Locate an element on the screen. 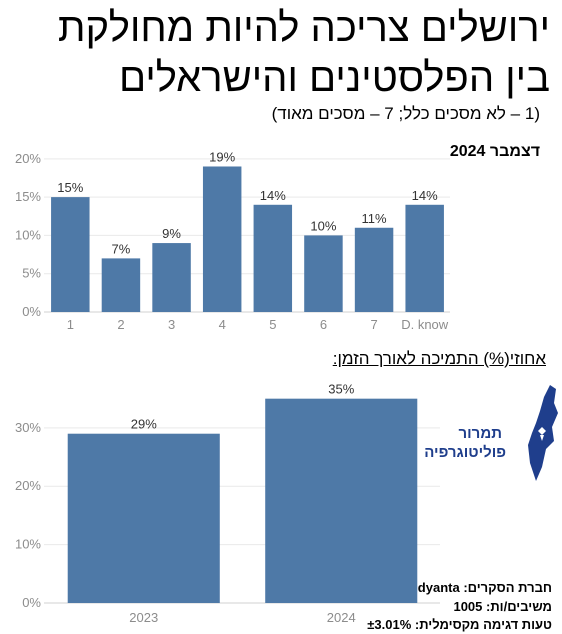  x-tick-label: D. know is located at coordinates (425, 324).